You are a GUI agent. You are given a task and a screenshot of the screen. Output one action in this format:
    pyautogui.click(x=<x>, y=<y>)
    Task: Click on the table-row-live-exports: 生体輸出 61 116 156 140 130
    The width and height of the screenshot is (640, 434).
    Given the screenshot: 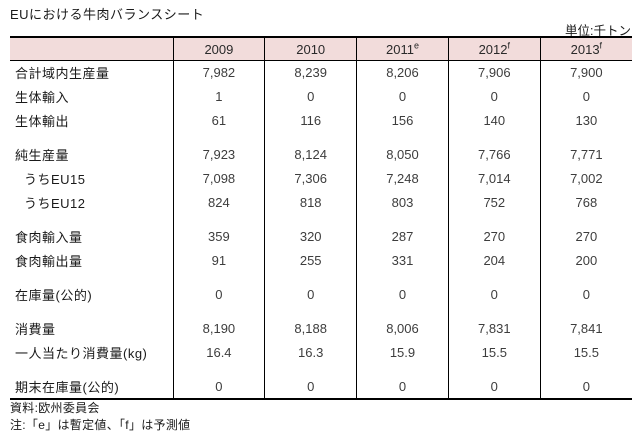 What is the action you would take?
    pyautogui.click(x=321, y=120)
    